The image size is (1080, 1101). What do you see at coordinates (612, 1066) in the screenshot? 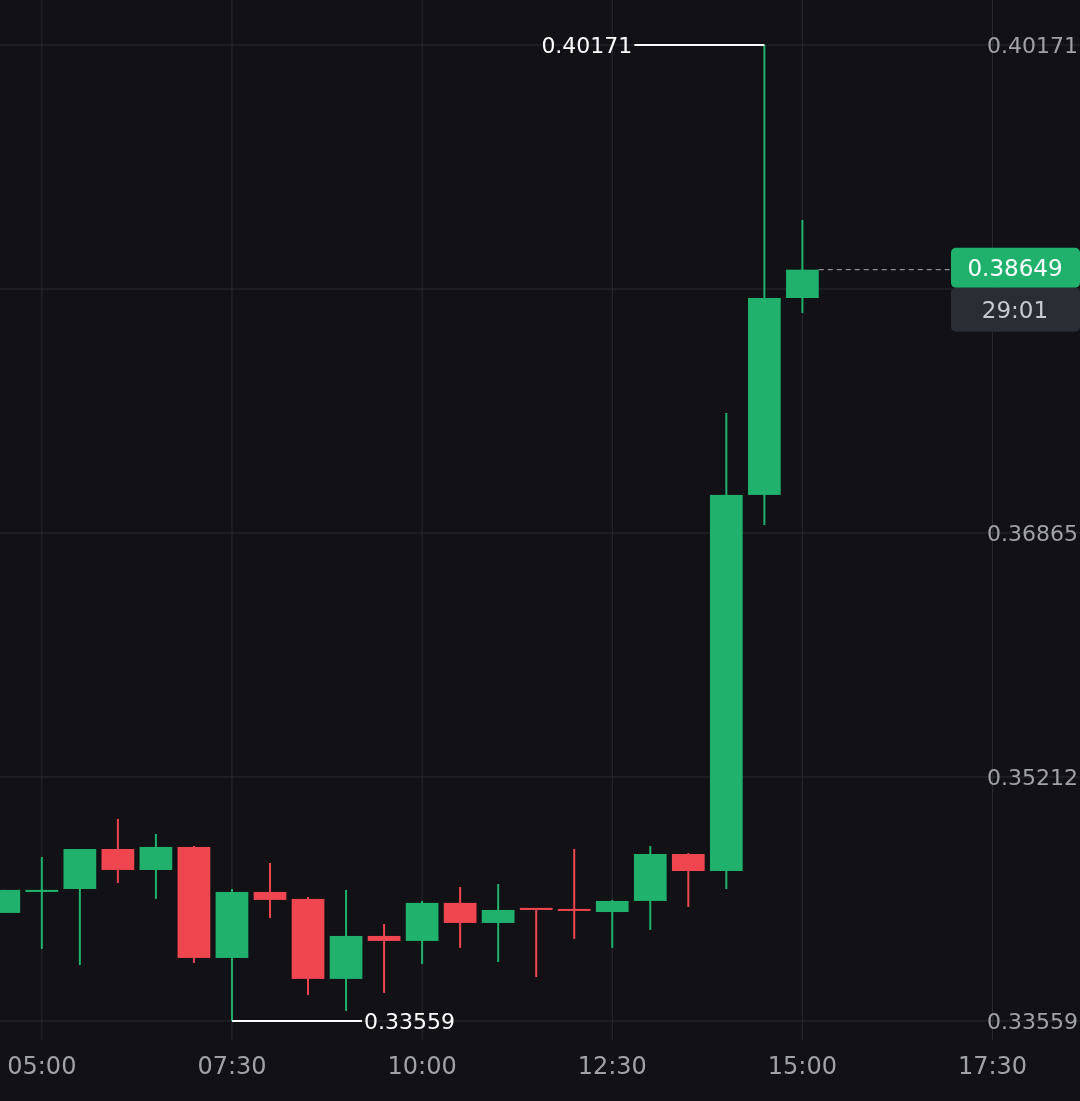
I see `x-tick-label: 12:30` at bounding box center [612, 1066].